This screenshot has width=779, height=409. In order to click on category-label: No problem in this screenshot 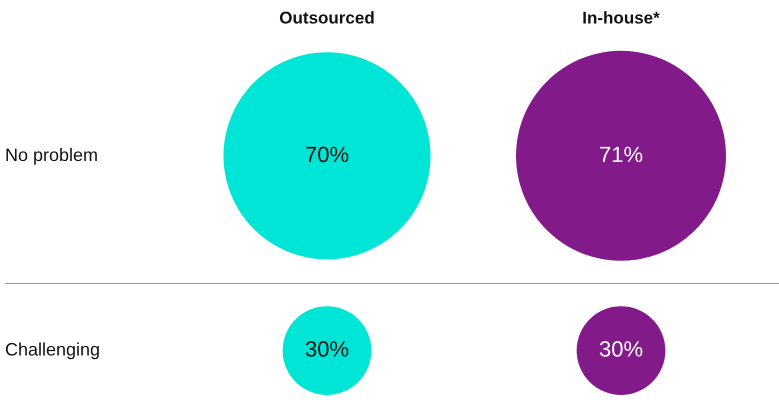, I will do `click(51, 154)`.